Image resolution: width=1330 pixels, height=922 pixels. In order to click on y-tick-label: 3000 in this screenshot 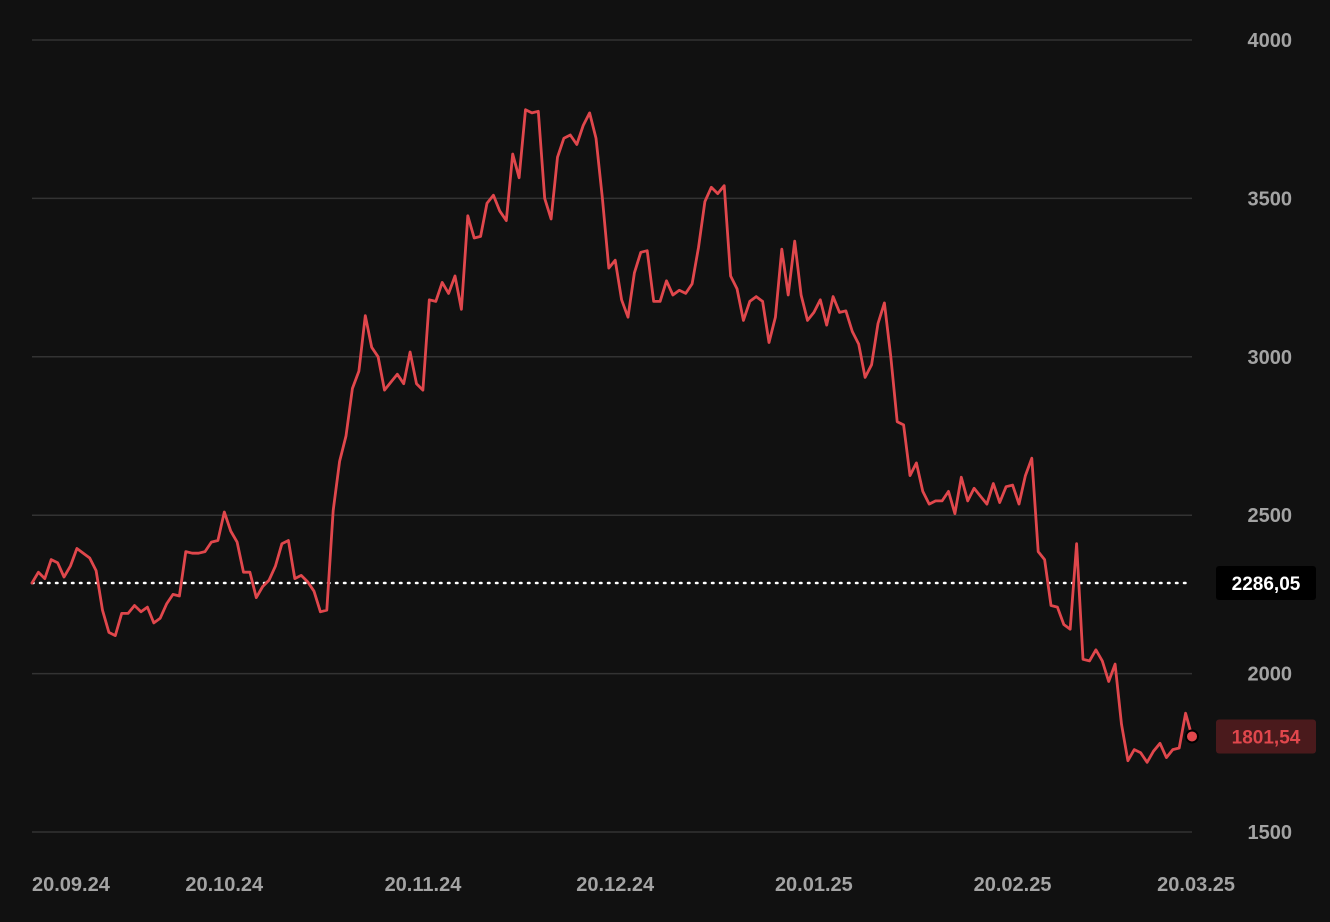, I will do `click(1270, 358)`.